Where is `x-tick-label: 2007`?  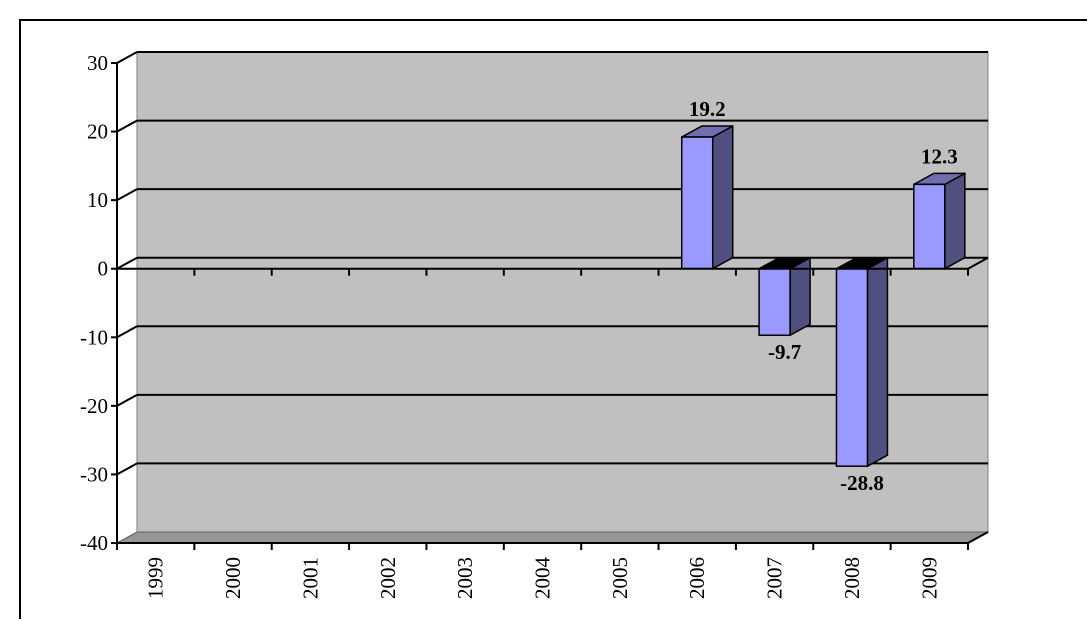
x-tick-label: 2007 is located at coordinates (775, 578).